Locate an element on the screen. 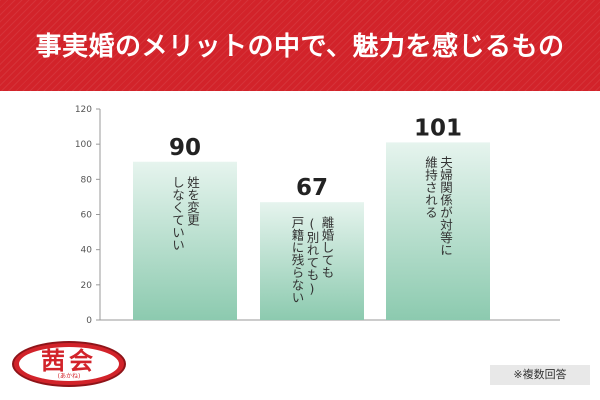 This screenshot has width=600, height=400. bar-value-label: 90 is located at coordinates (185, 148).